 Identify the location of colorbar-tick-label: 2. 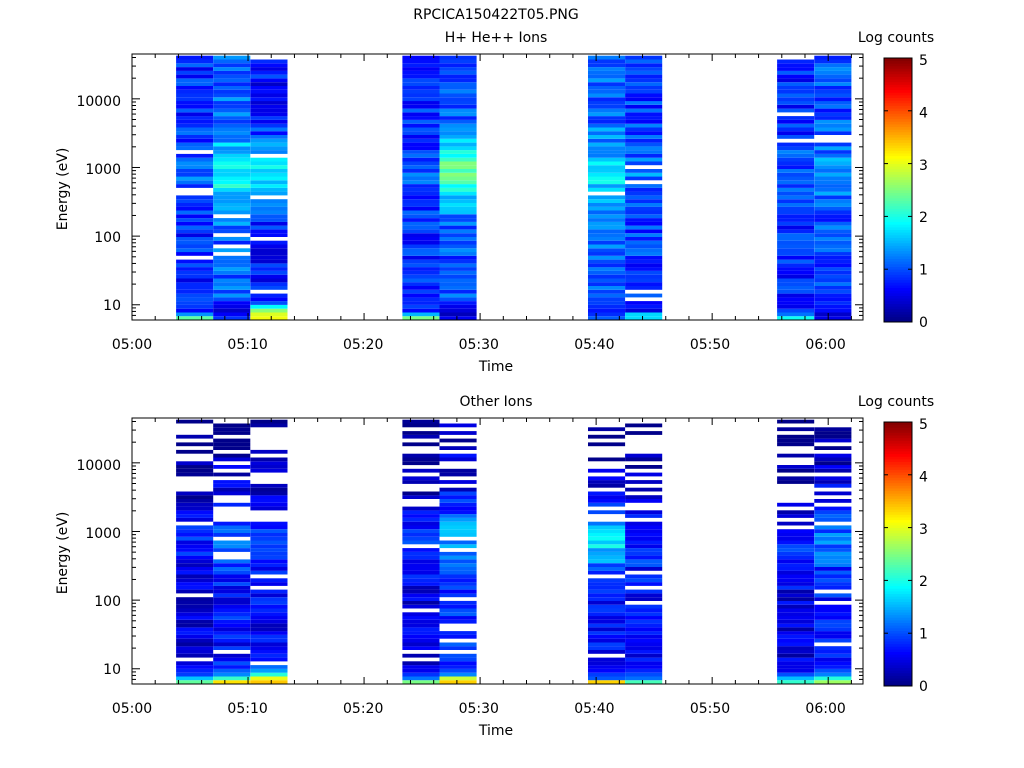
(923, 218).